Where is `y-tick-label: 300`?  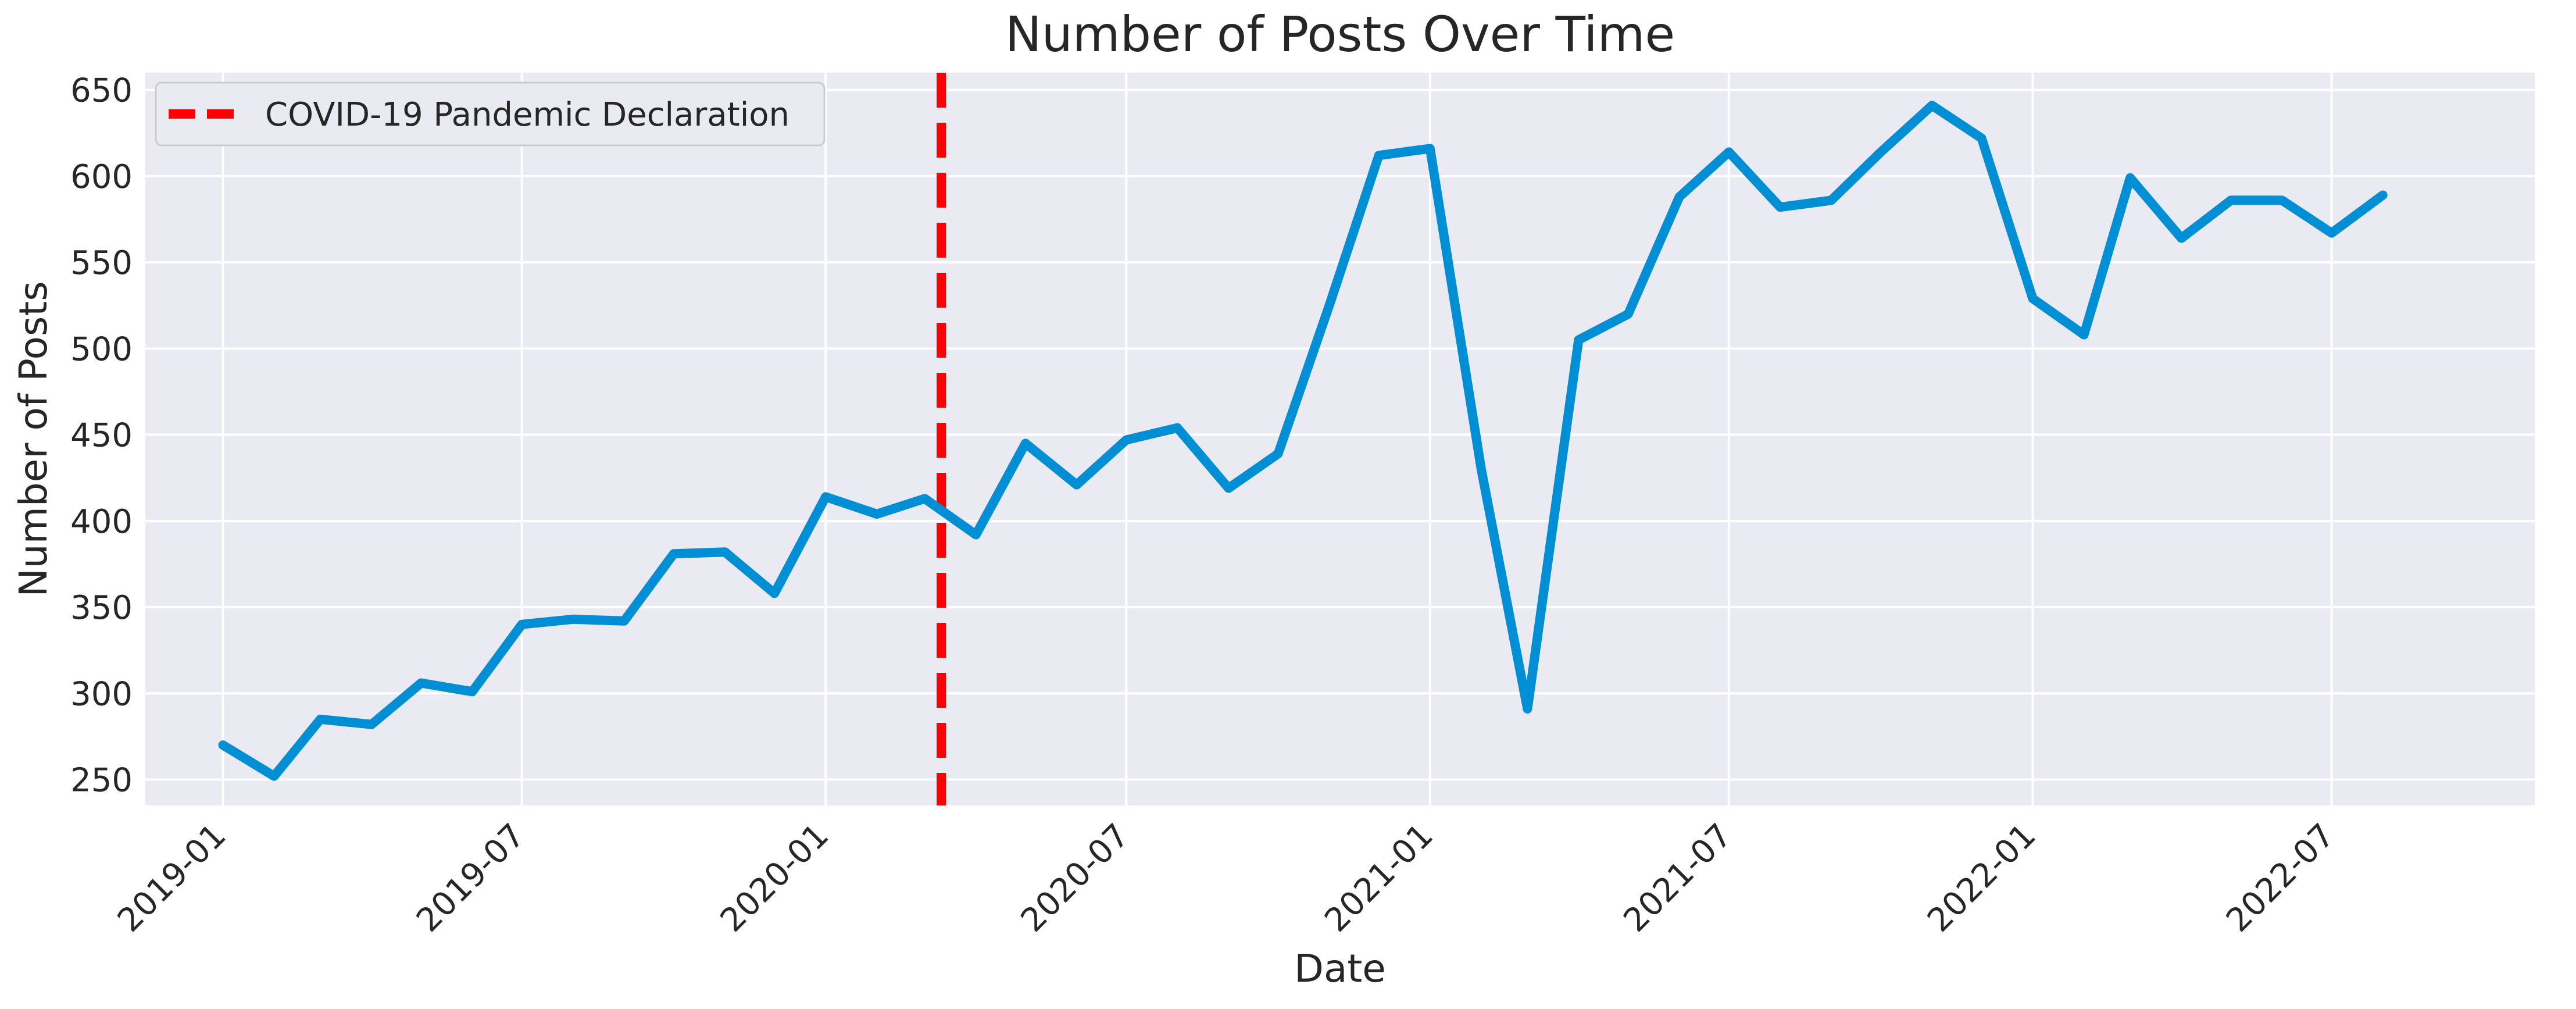
y-tick-label: 300 is located at coordinates (101, 694).